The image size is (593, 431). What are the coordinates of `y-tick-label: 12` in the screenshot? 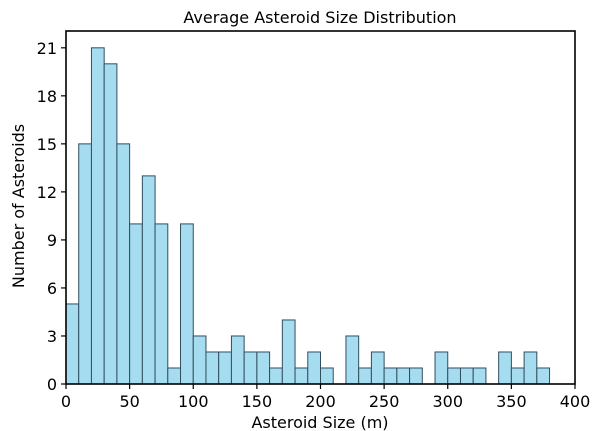 It's located at (47, 192).